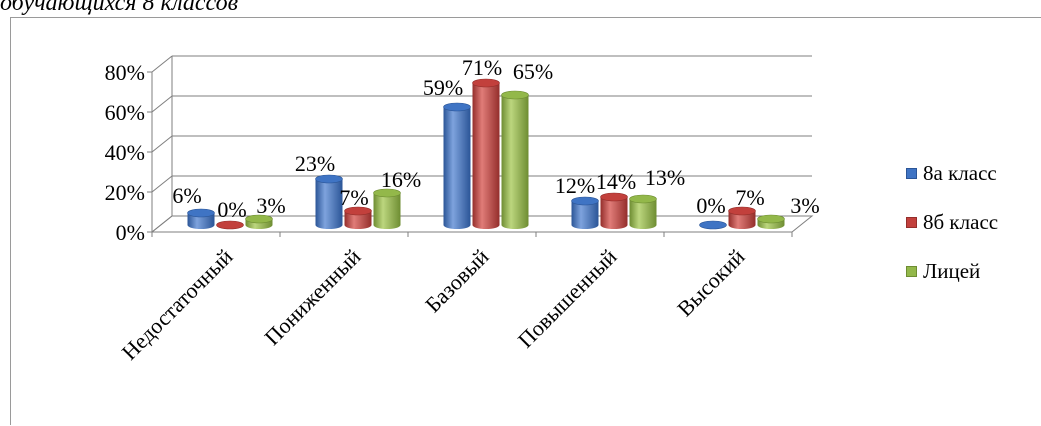 Image resolution: width=1041 pixels, height=426 pixels. I want to click on chart-legend: 8а класс 8б класс Лицей, so click(952, 235).